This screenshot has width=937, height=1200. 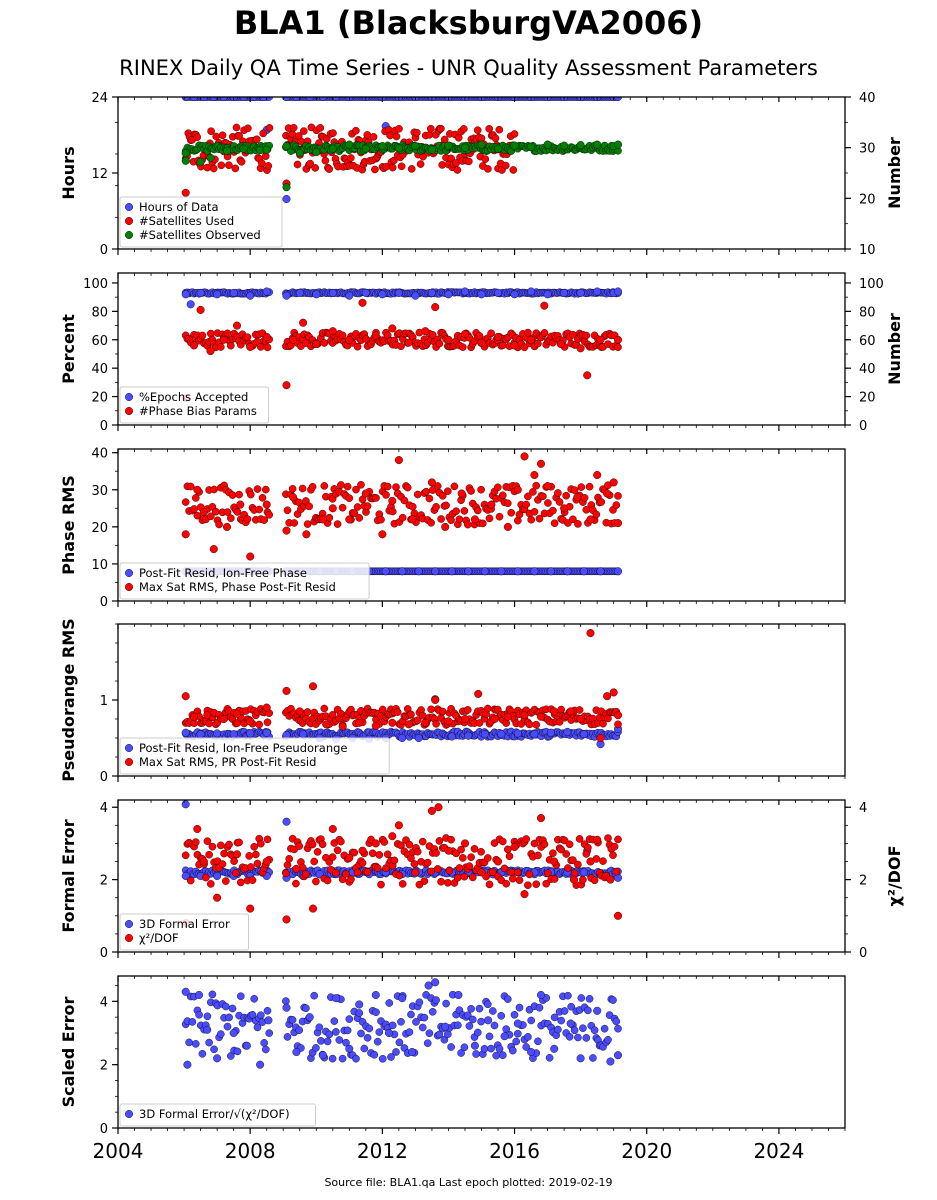 What do you see at coordinates (382, 1151) in the screenshot?
I see `x-tick-label: 2012` at bounding box center [382, 1151].